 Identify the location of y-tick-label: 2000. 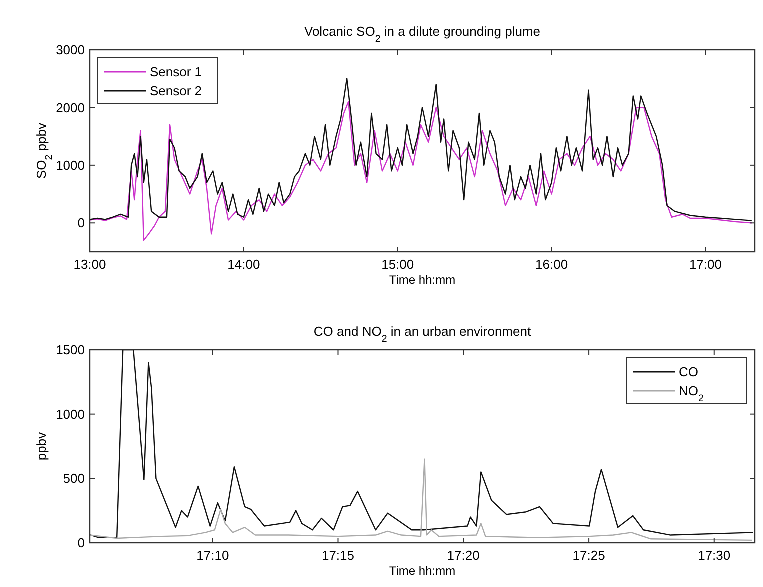
(70, 108).